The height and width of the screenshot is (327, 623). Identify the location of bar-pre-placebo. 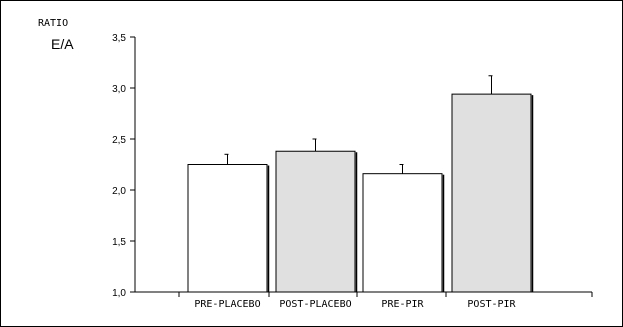
(227, 228).